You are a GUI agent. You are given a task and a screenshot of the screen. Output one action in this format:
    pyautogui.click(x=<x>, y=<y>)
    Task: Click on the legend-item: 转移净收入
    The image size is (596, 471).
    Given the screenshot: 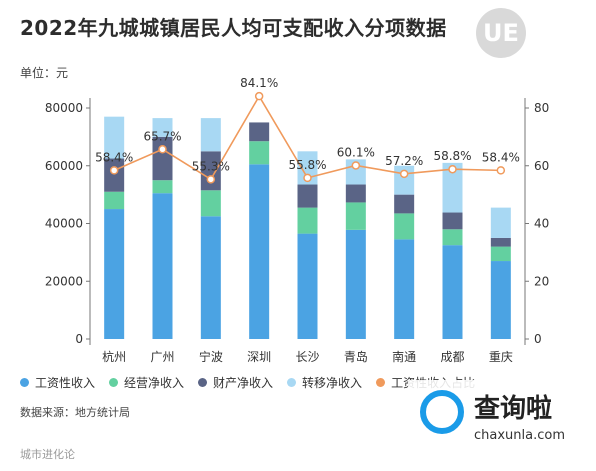 What is the action you would take?
    pyautogui.click(x=324, y=382)
    